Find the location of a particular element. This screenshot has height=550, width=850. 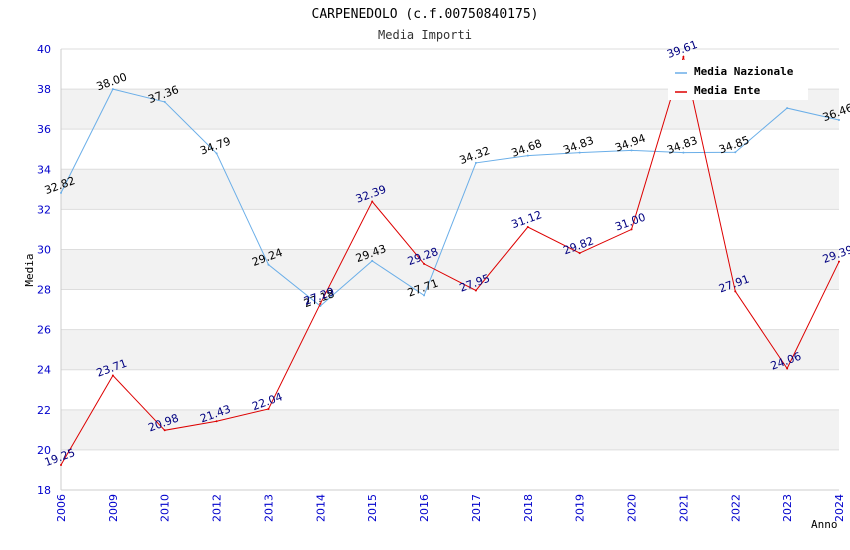

data-label: 39.61 is located at coordinates (682, 49).